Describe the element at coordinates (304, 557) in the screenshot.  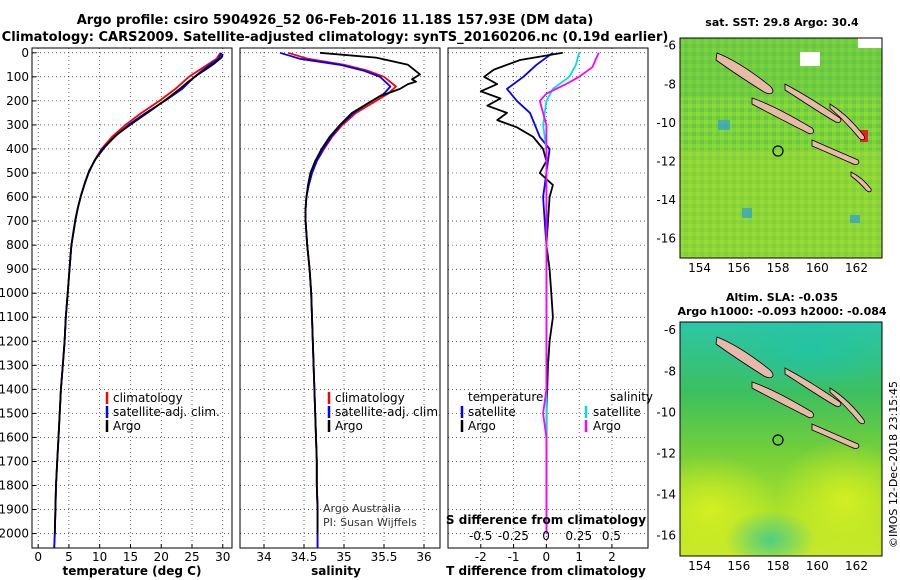
I see `x-tick-label: 34.5` at that location.